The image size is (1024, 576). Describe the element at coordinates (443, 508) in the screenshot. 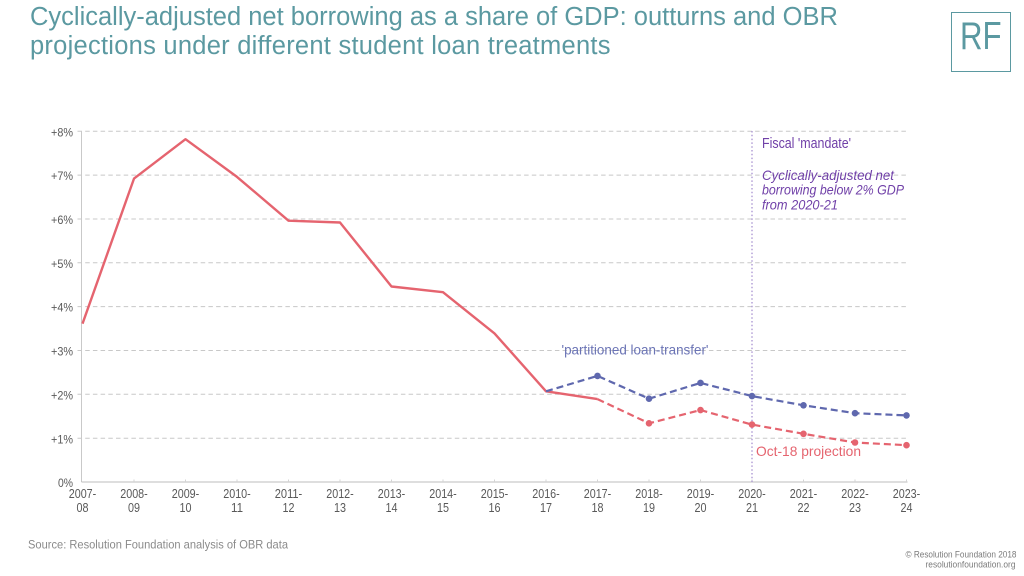

I see `svg-text: 15` at that location.